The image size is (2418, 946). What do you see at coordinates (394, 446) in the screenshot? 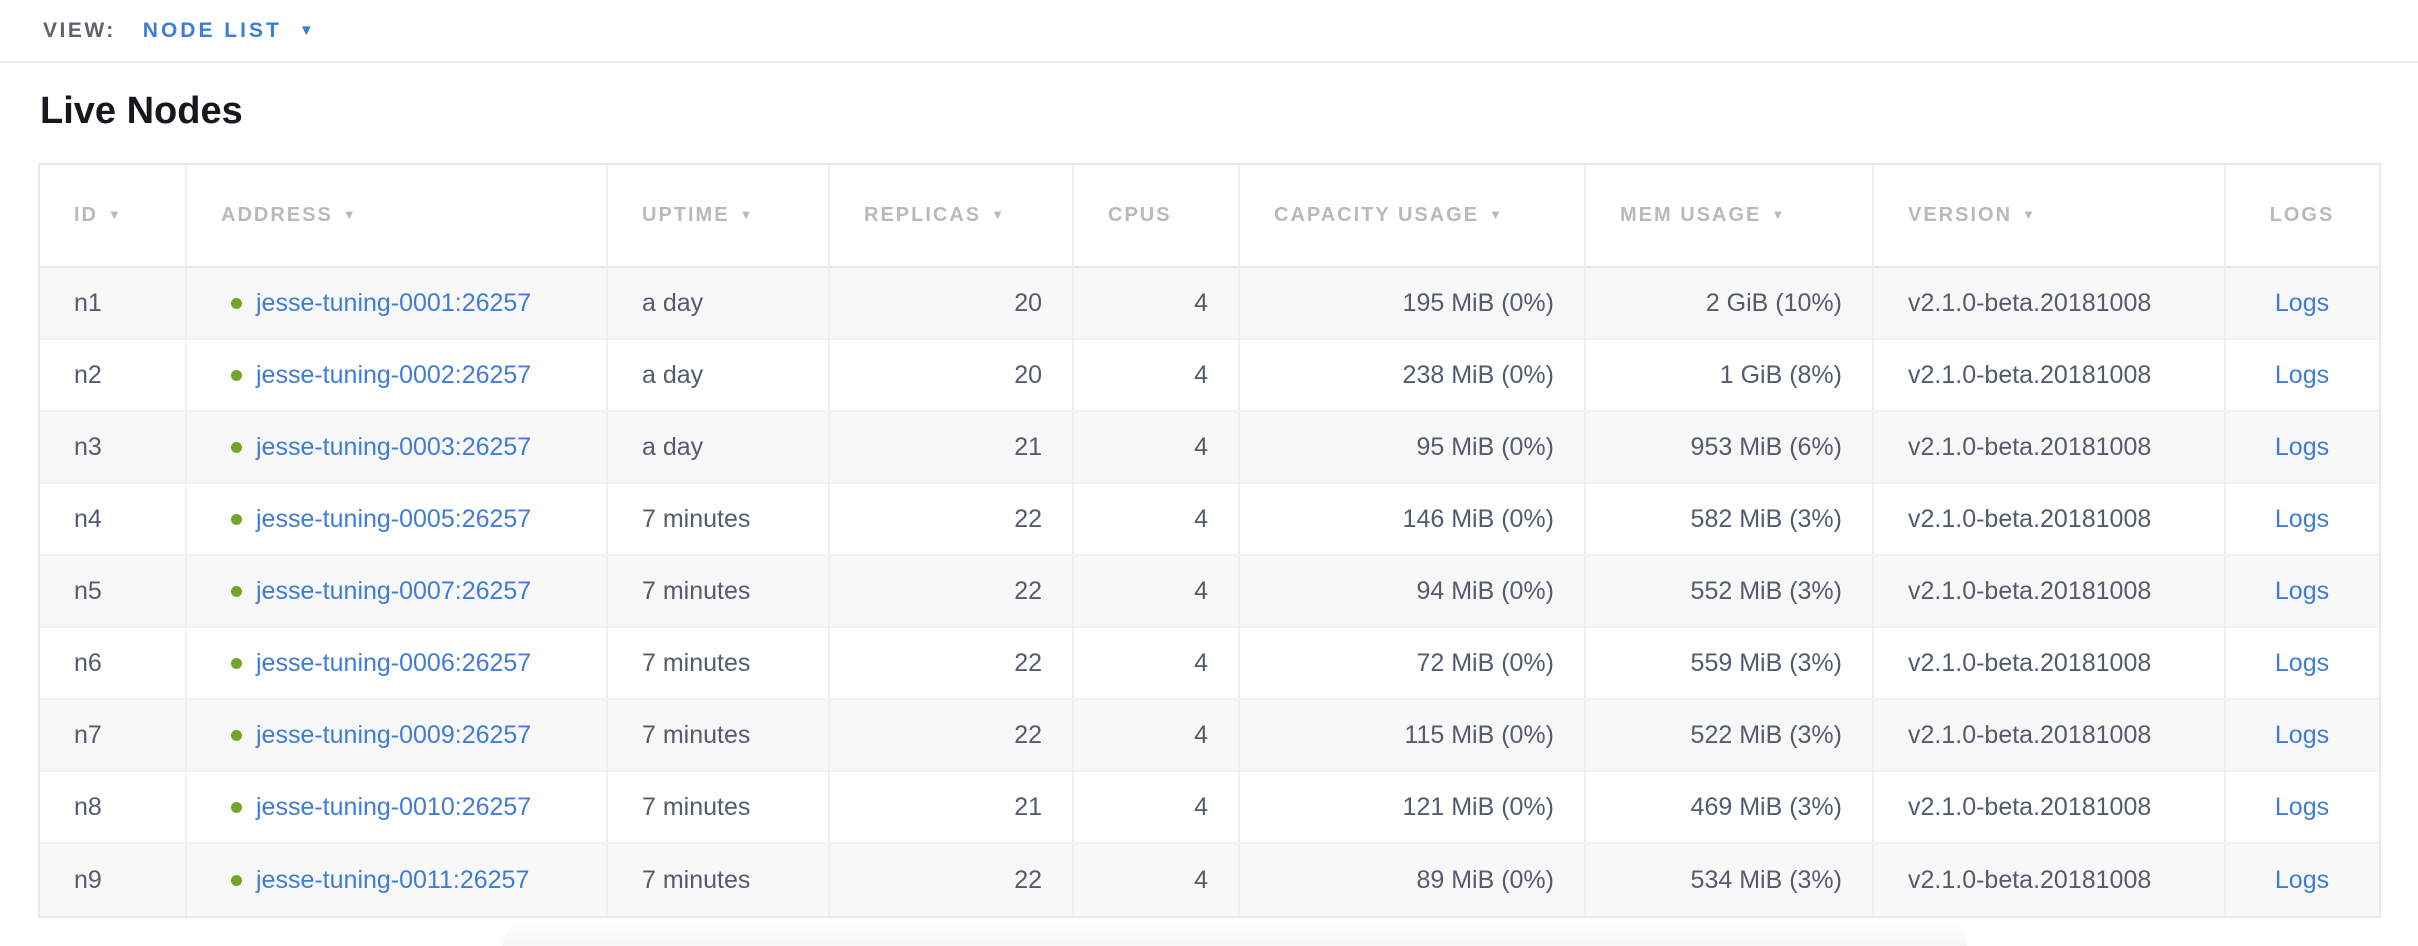
I see `node-address-link: jesse-tuning-0003:26257` at bounding box center [394, 446].